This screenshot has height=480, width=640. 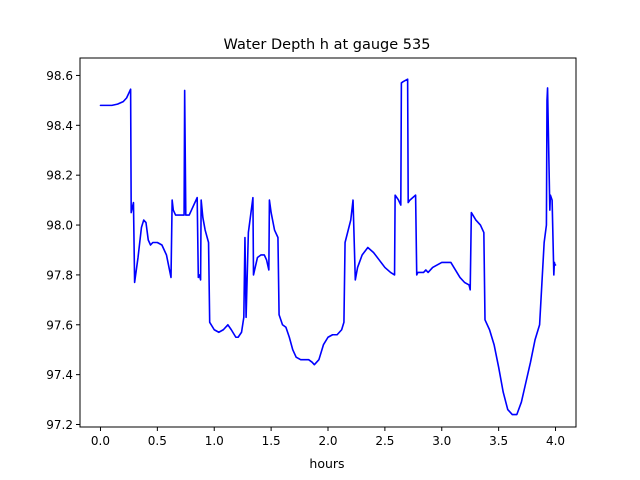 What do you see at coordinates (327, 45) in the screenshot?
I see `chart-title: Water Depth h at gauge 535` at bounding box center [327, 45].